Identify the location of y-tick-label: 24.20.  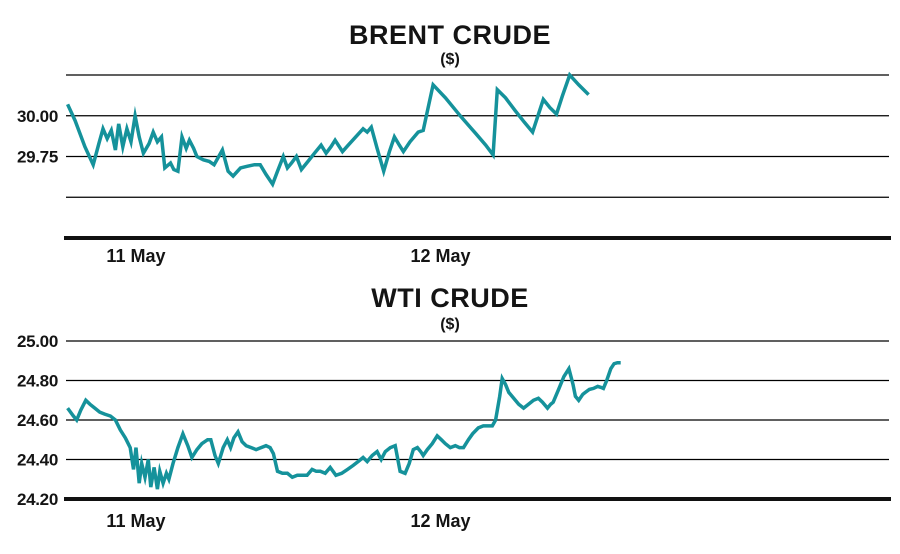
(37, 499).